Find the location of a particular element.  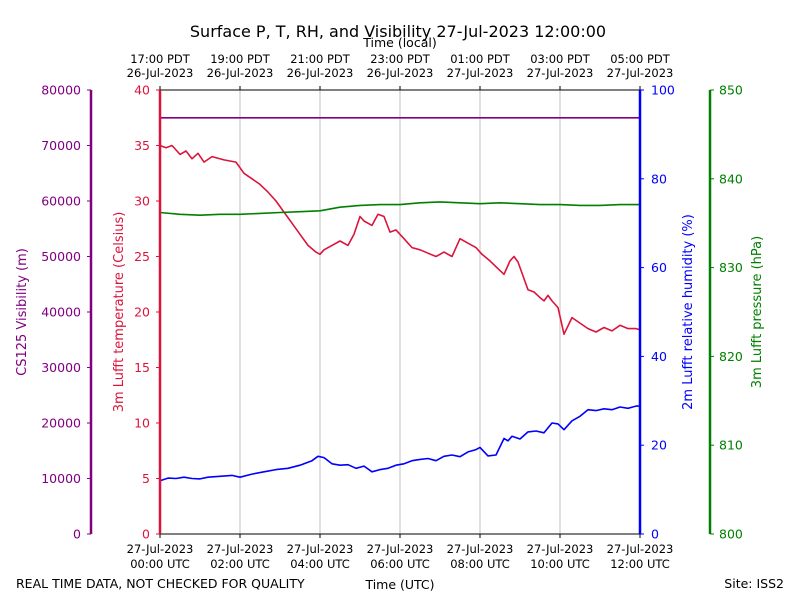

visibility-tick-label: 70000 is located at coordinates (61, 145).